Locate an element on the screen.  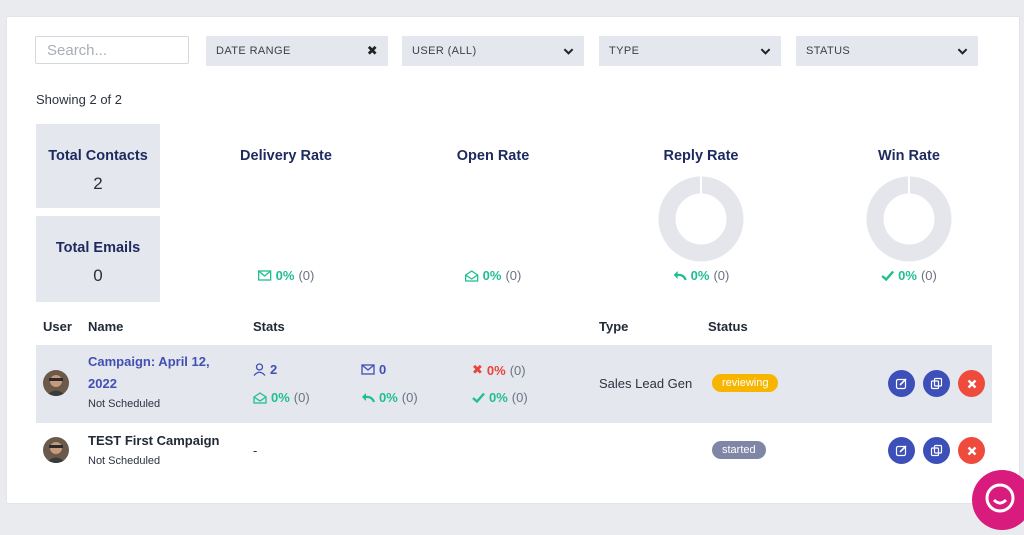
contacts-stat: 2 is located at coordinates (265, 369).